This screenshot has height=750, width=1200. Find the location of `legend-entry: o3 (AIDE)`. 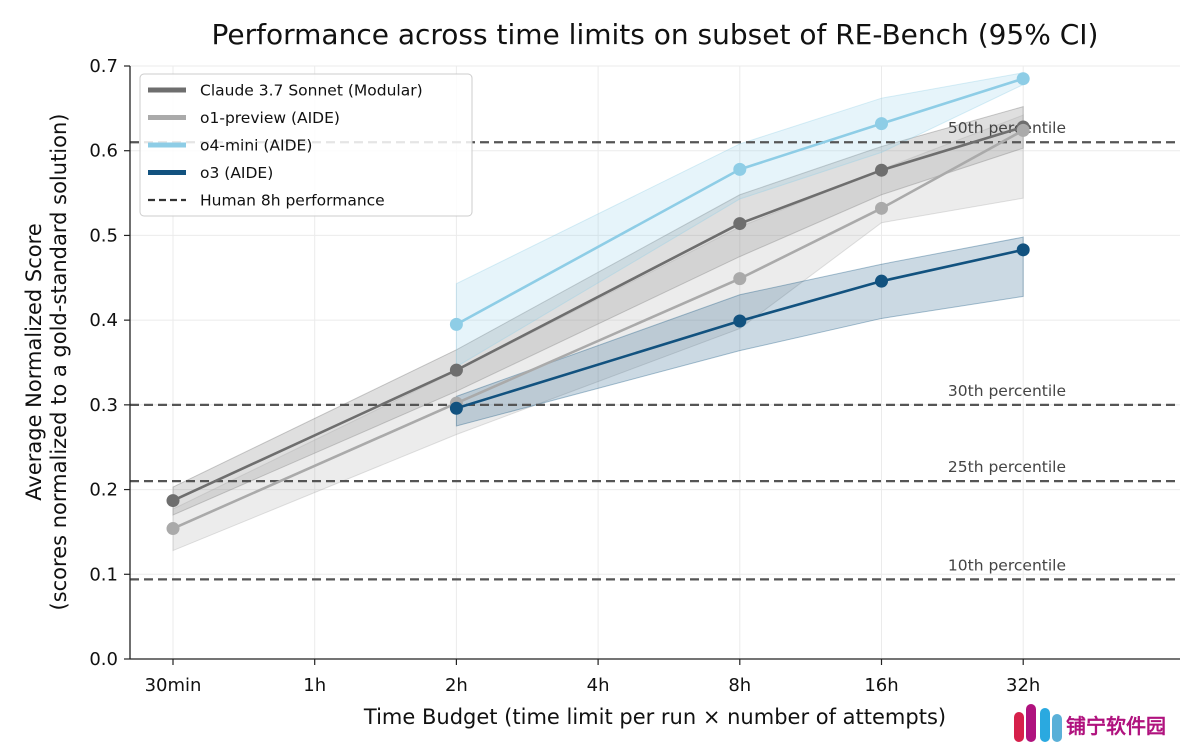

legend-entry: o3 (AIDE) is located at coordinates (236, 173).